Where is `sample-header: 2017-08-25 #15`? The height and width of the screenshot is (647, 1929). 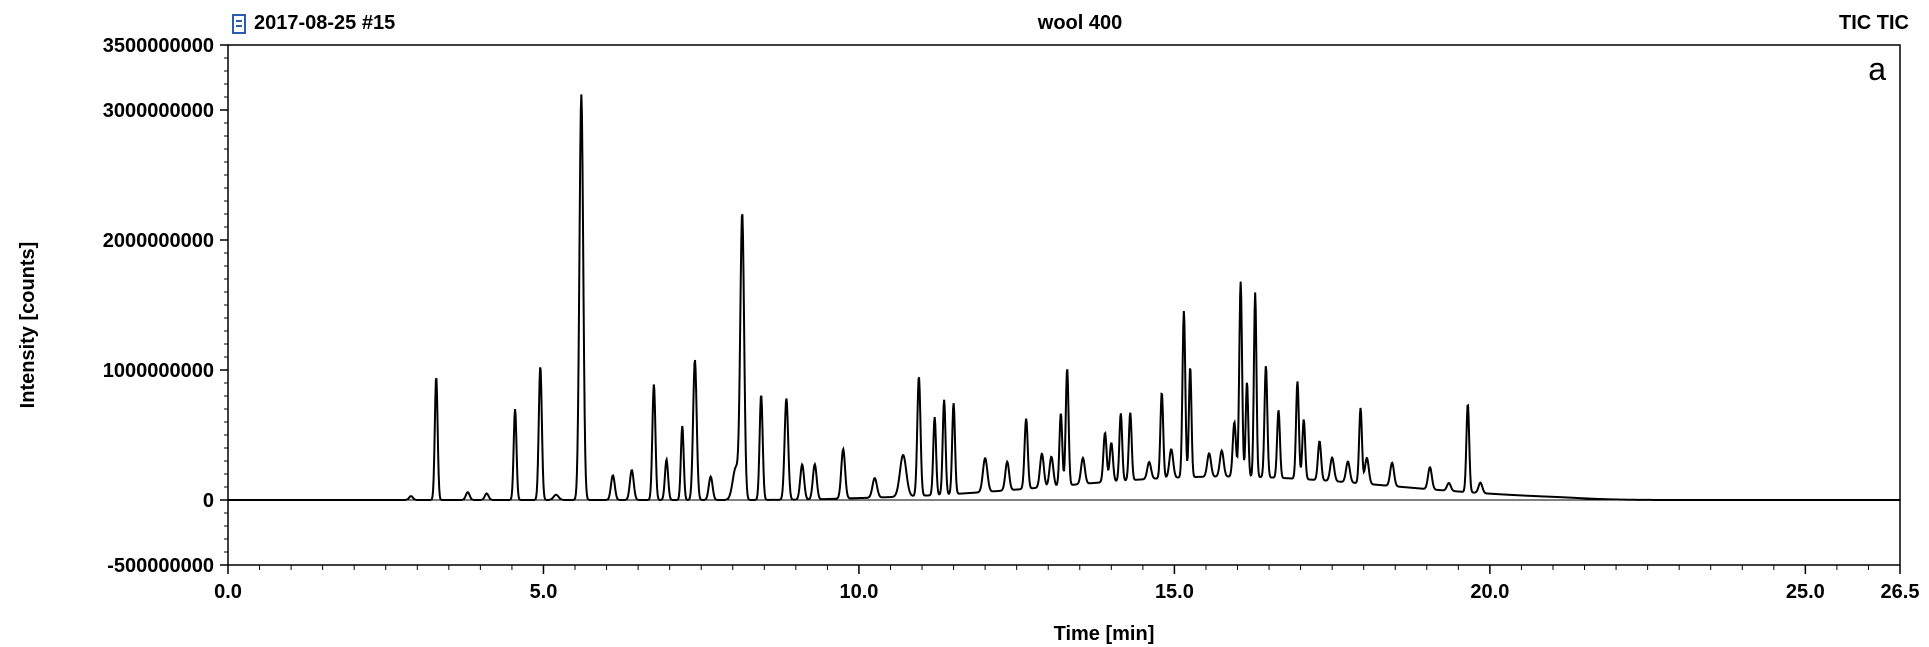
sample-header: 2017-08-25 #15 is located at coordinates (313, 23).